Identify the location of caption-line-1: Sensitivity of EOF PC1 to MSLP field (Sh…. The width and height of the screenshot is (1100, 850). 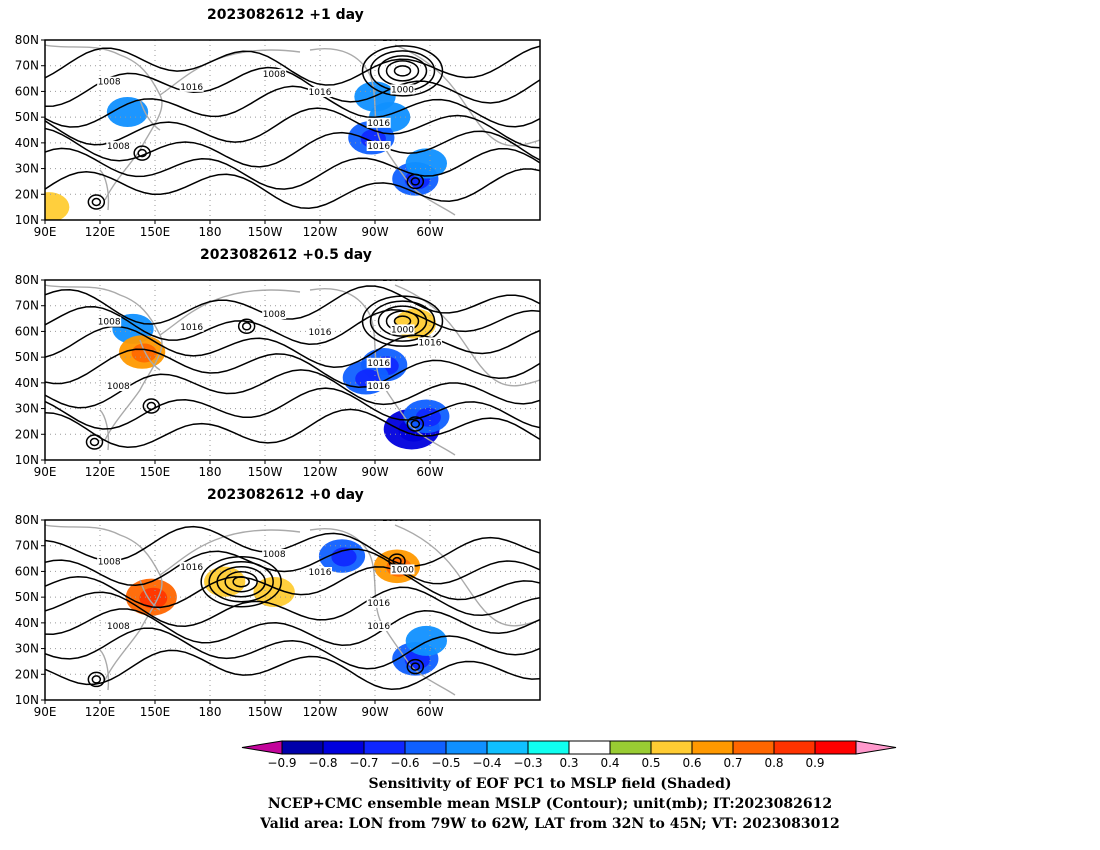
(550, 784).